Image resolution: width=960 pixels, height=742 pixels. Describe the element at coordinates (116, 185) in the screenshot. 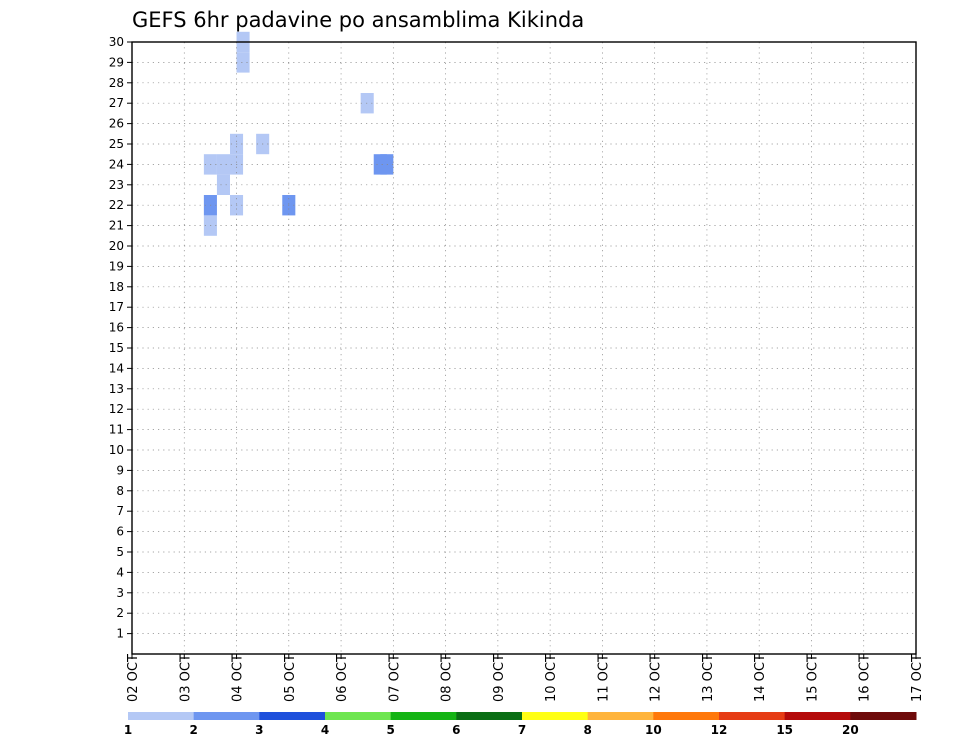

I see `y-tick-label: 23` at that location.